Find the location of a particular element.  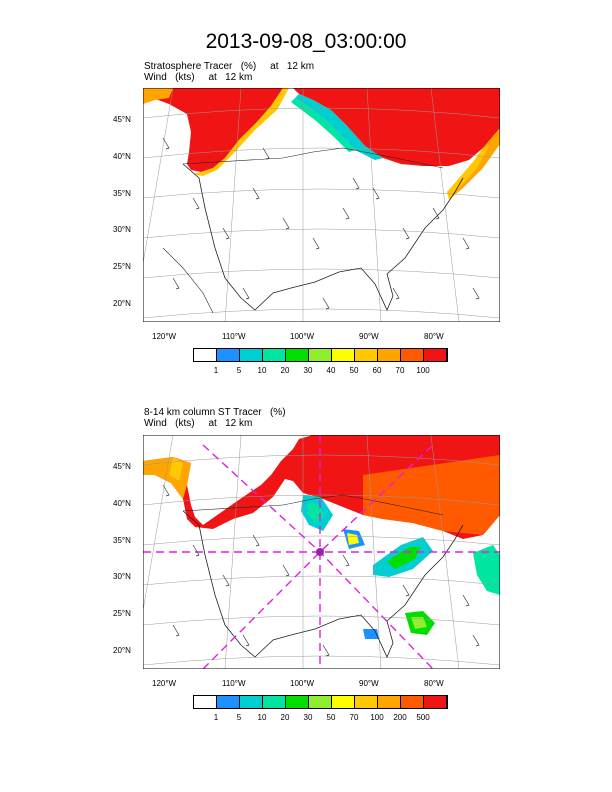

panel2-lat-label: 30°N is located at coordinates (122, 576).